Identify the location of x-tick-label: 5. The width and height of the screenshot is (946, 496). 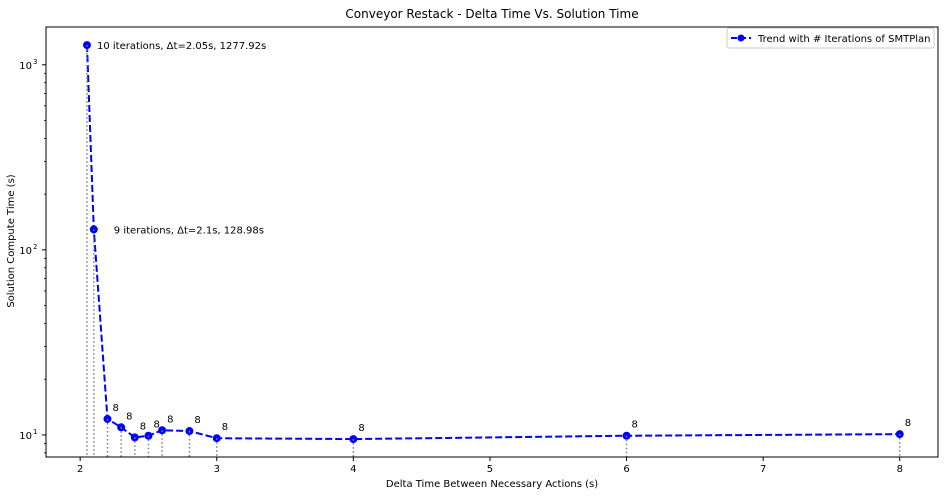
(490, 469).